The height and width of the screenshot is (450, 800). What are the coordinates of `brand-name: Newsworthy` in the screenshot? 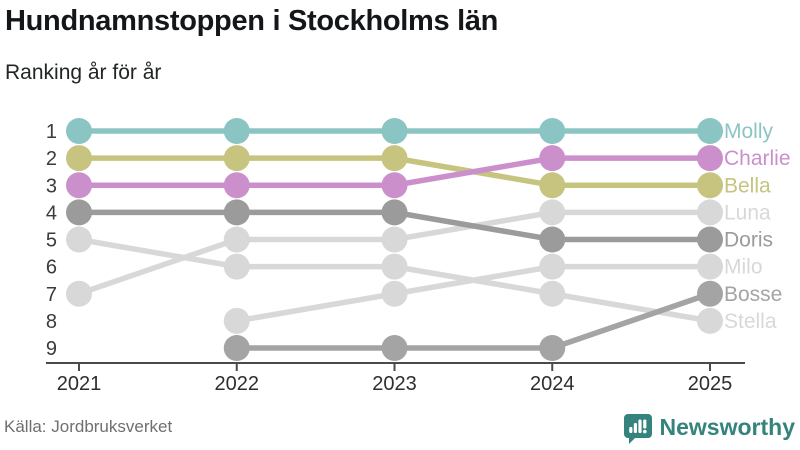 It's located at (727, 427).